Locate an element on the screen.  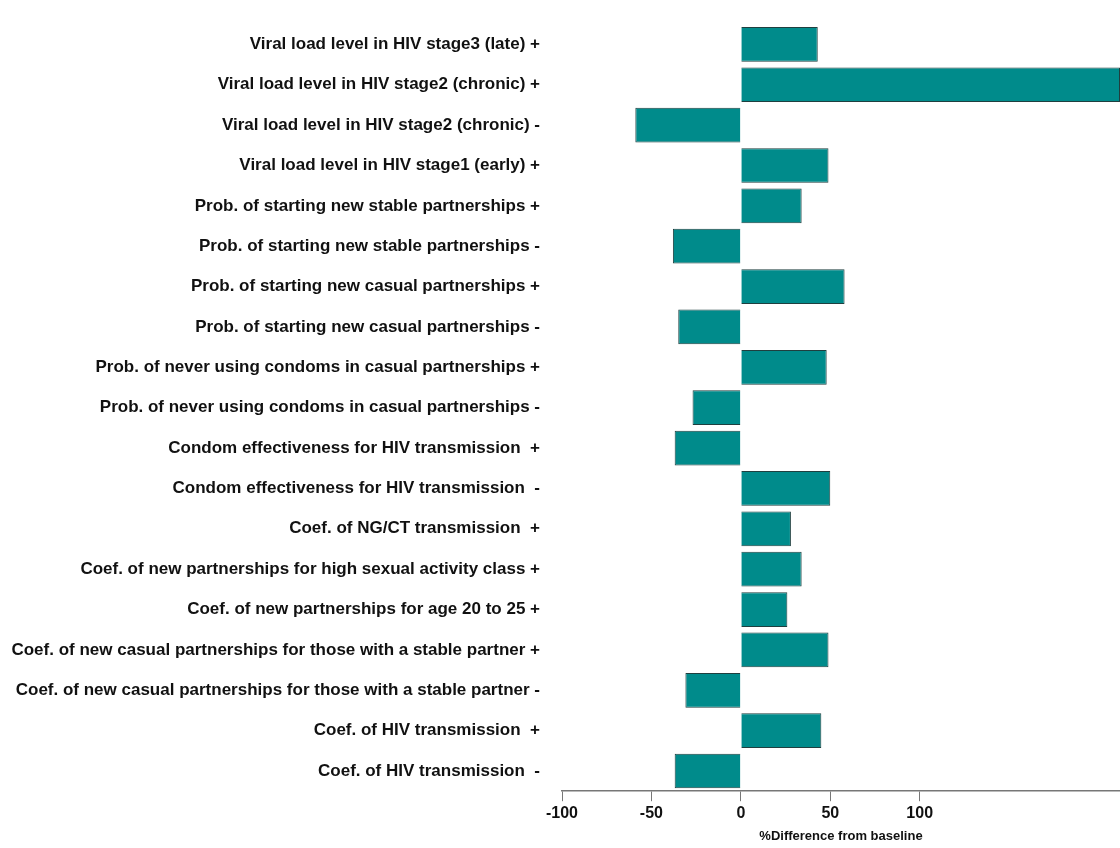
y-tick-label: Coef. of new casual partnerships for those with a stable partner - is located at coordinates (277, 689).